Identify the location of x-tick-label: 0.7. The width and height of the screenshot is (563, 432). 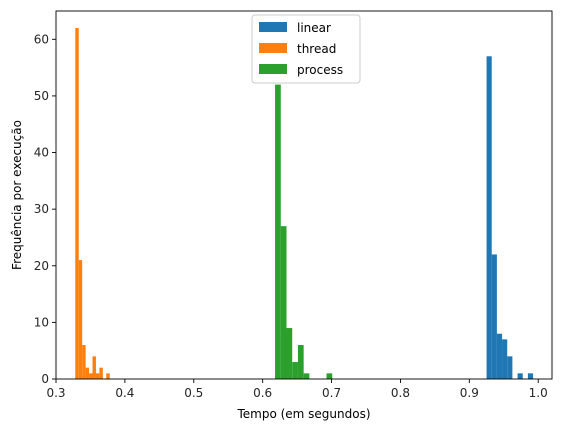
(331, 393).